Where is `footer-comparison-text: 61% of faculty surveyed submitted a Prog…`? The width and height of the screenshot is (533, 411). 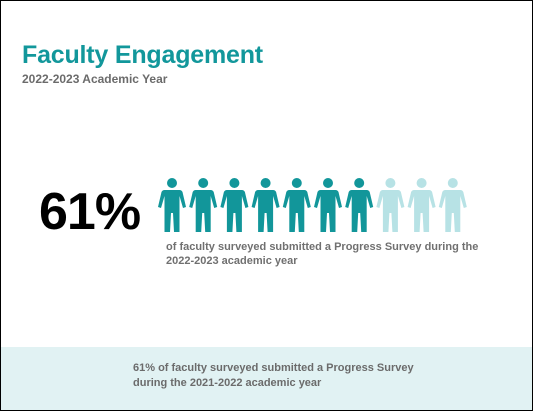 footer-comparison-text: 61% of faculty surveyed submitted a Prog… is located at coordinates (273, 375).